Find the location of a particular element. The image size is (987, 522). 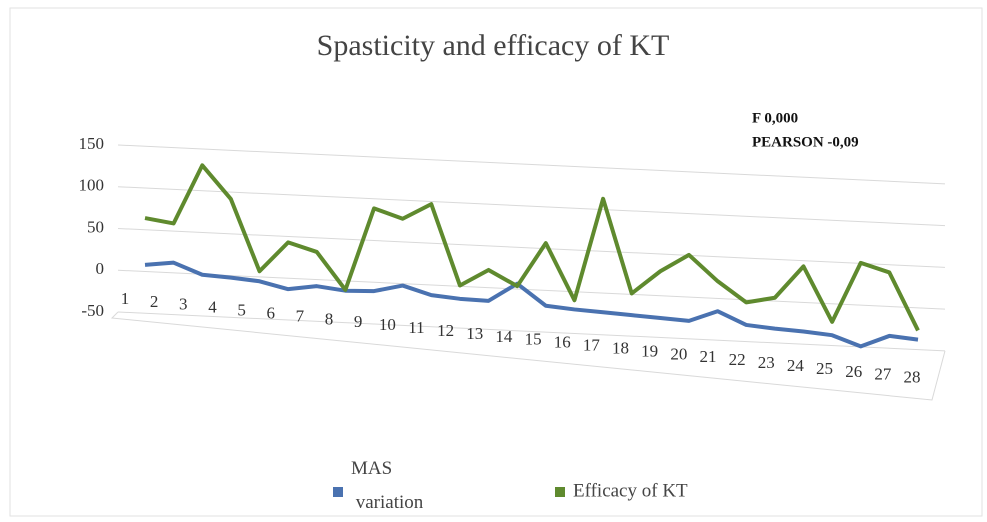

x-tick-label: 10 is located at coordinates (387, 324).